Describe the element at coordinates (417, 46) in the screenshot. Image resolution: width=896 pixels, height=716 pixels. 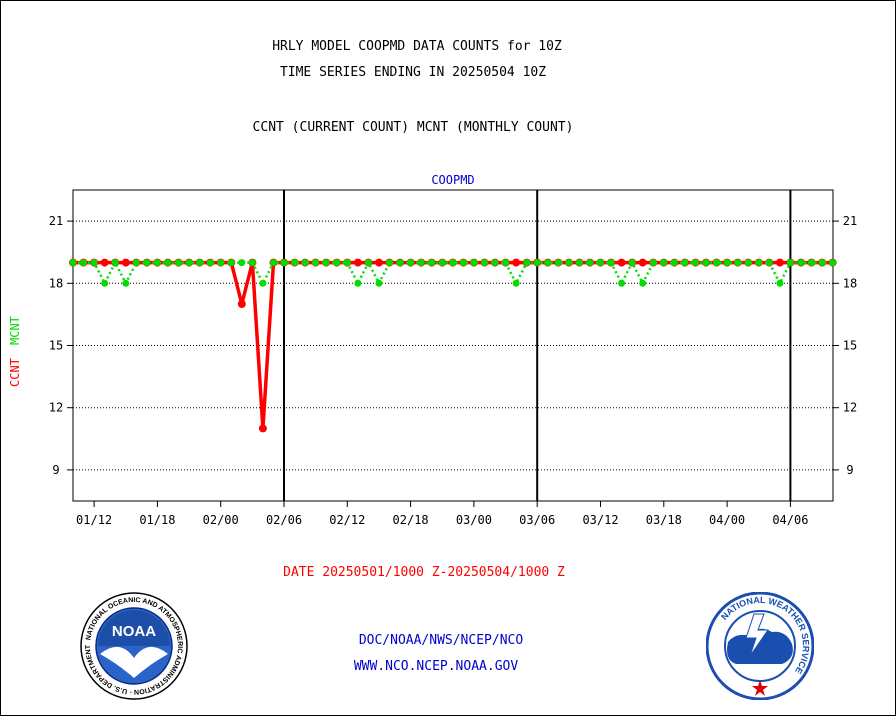
I see `chart-title-line1: HRLY MODEL COOPMD DATA COUNTS for 10Z` at that location.